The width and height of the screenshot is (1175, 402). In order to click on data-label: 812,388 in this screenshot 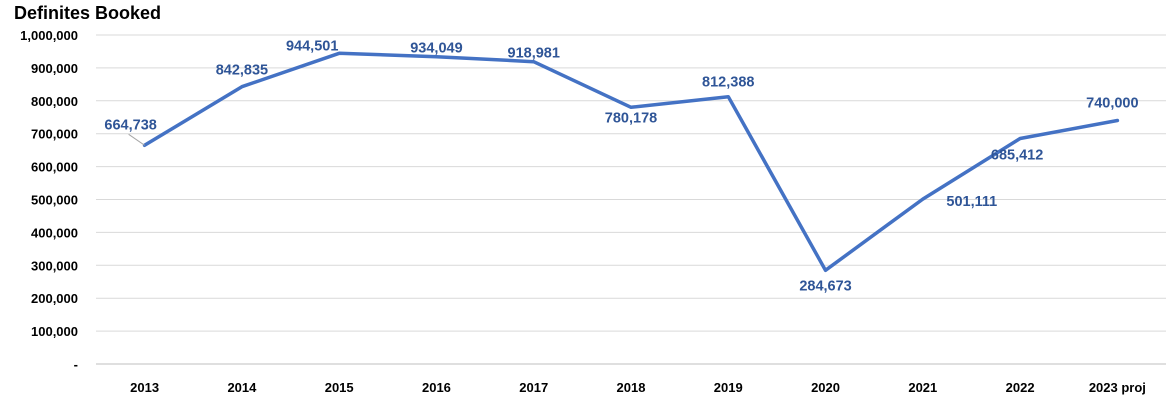, I will do `click(728, 83)`.